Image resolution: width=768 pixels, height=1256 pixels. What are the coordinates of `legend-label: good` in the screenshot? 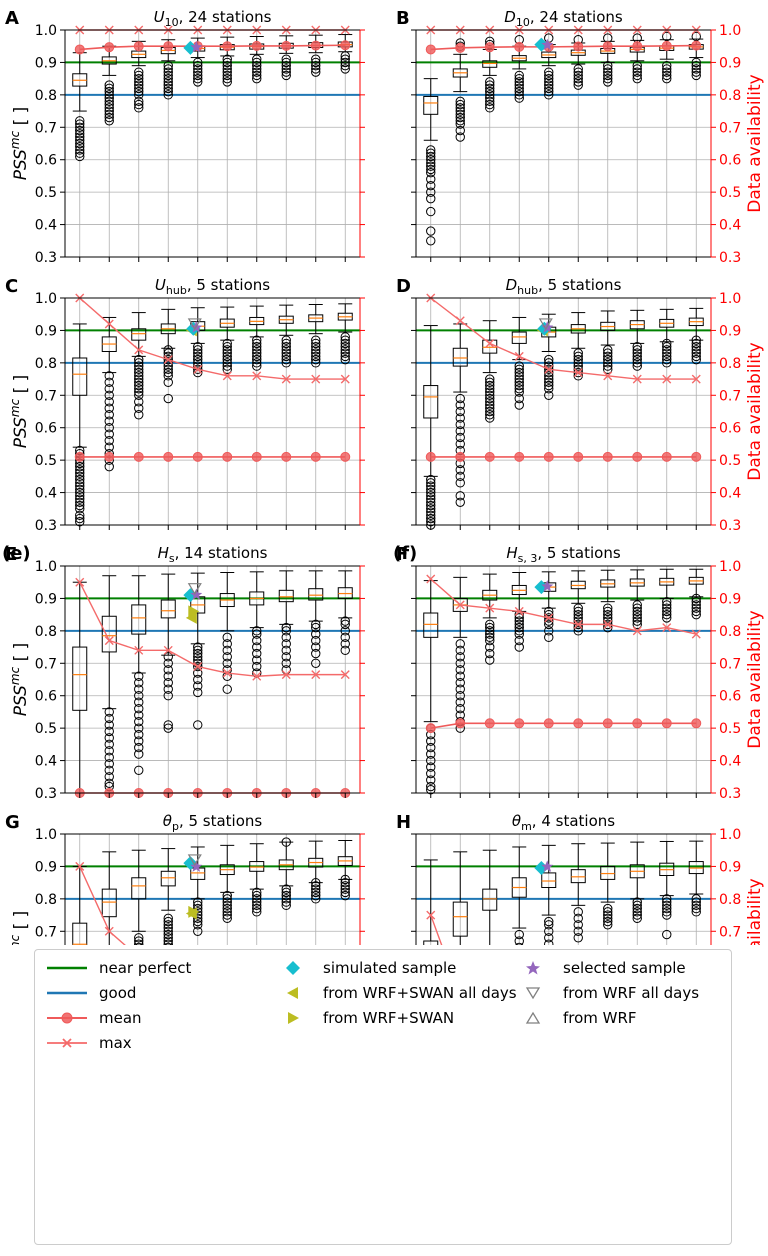 It's located at (118, 993).